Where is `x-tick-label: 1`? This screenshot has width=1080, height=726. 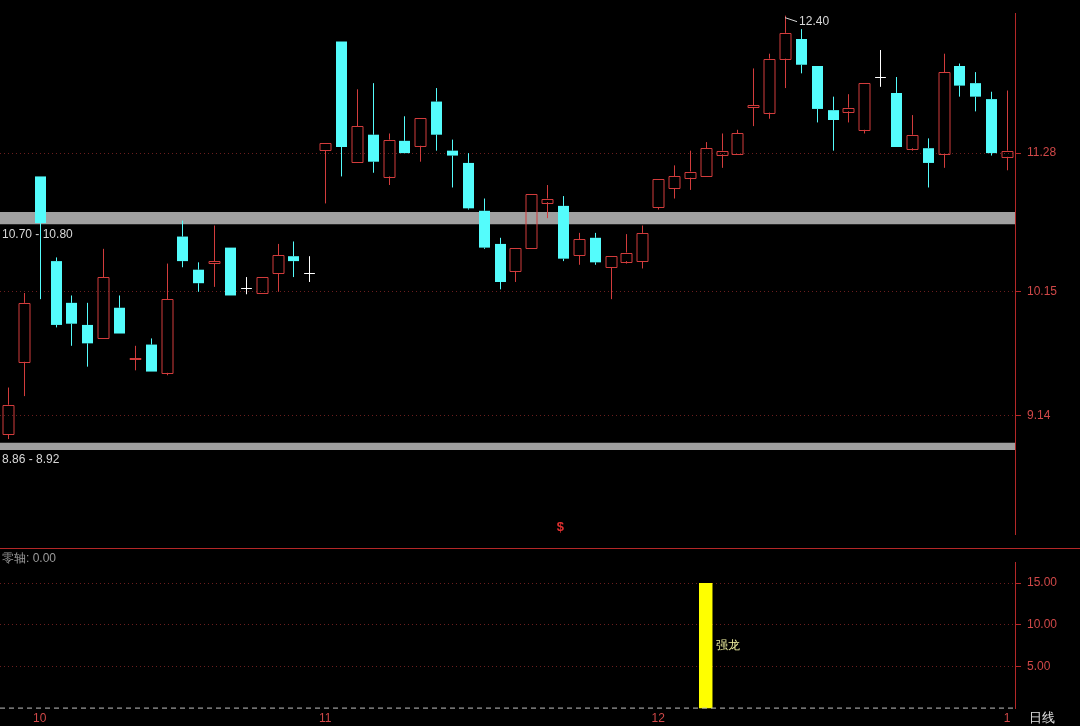 x-tick-label: 1 is located at coordinates (1007, 718).